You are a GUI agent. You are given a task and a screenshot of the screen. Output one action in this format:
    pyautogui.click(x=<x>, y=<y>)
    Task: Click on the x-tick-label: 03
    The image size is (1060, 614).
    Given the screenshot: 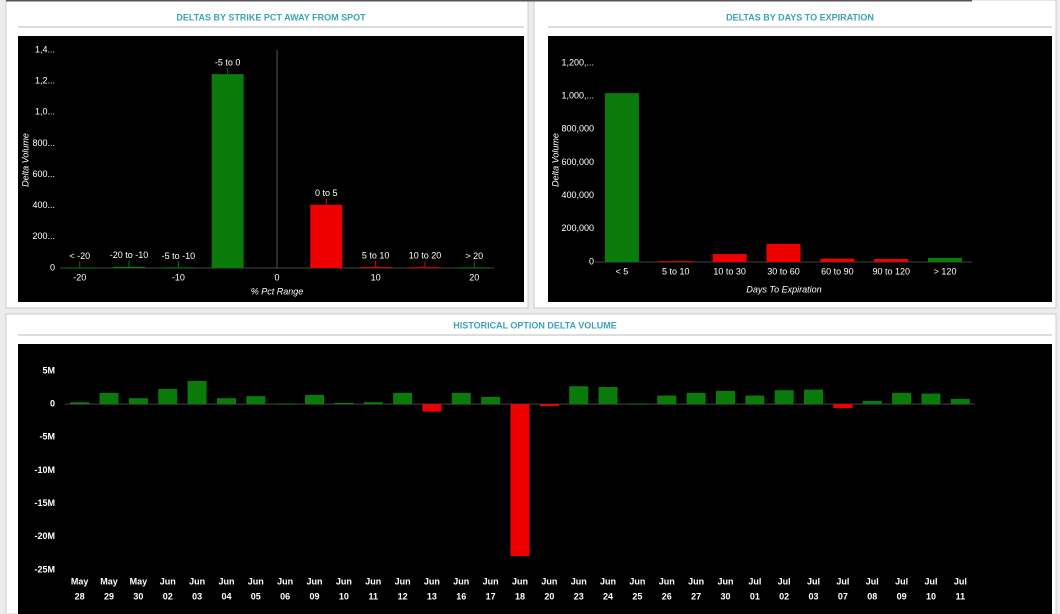 What is the action you would take?
    pyautogui.click(x=814, y=596)
    